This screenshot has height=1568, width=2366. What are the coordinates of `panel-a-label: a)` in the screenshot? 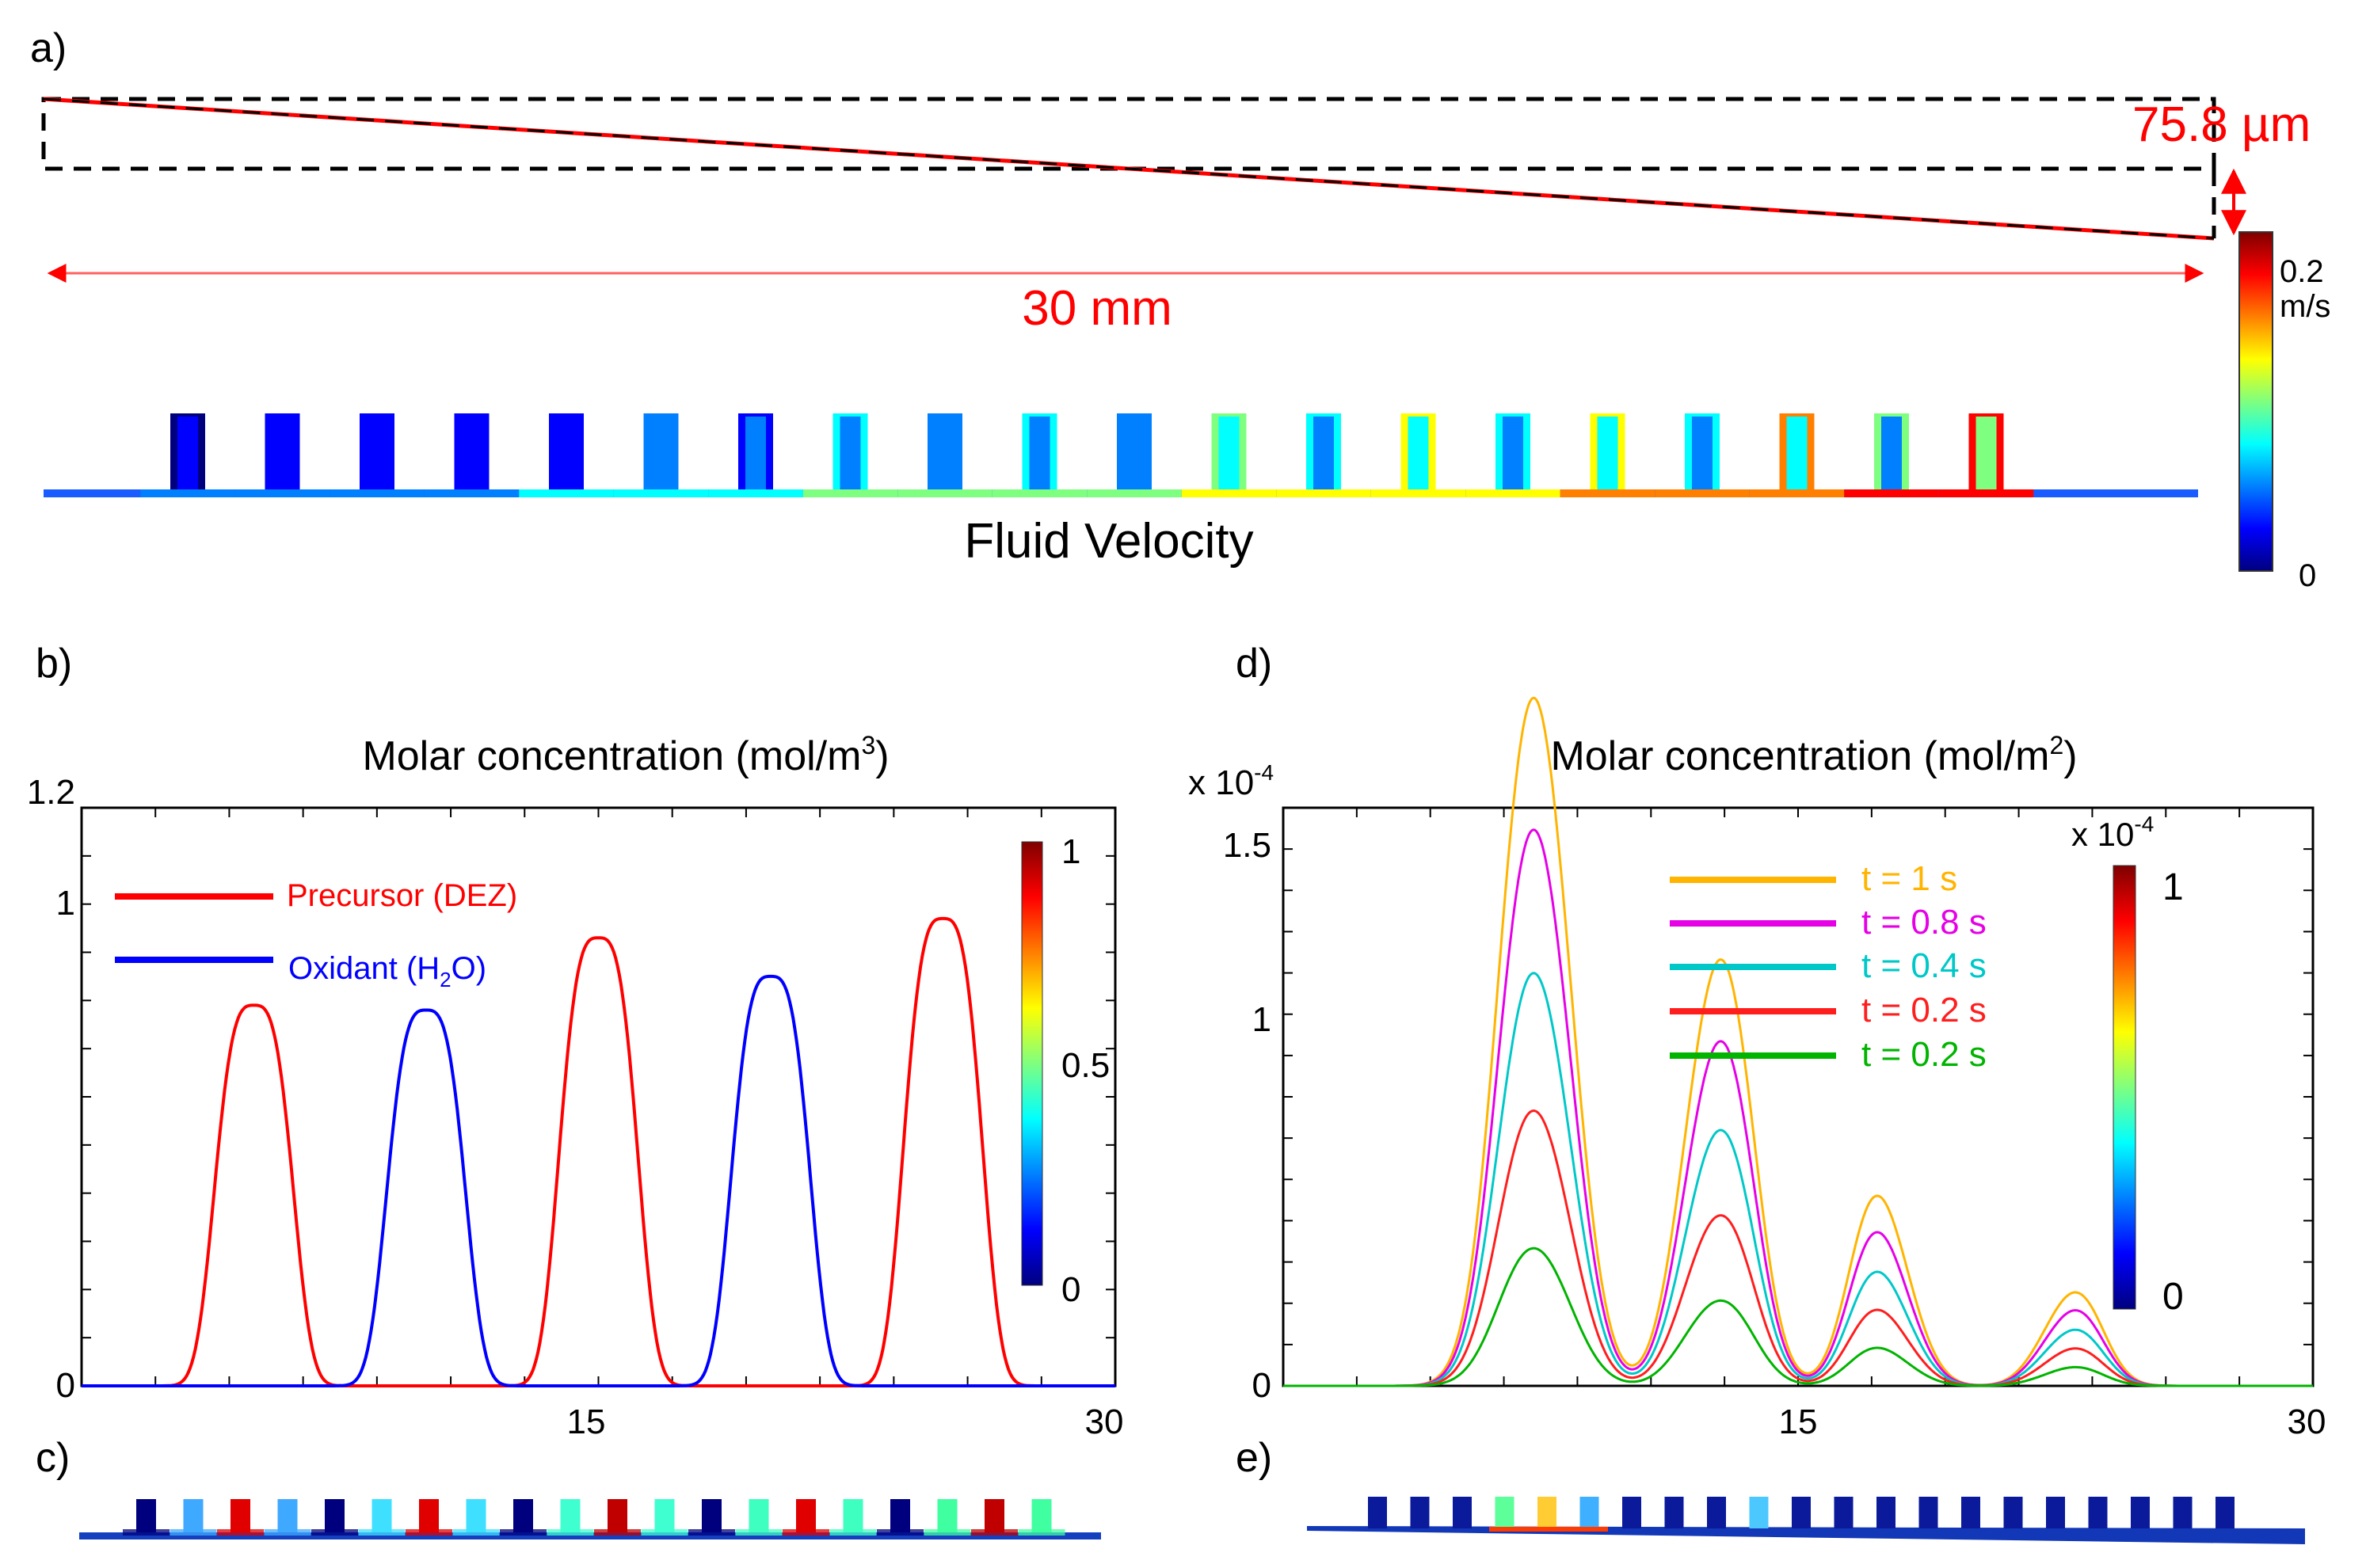 It's located at (48, 48).